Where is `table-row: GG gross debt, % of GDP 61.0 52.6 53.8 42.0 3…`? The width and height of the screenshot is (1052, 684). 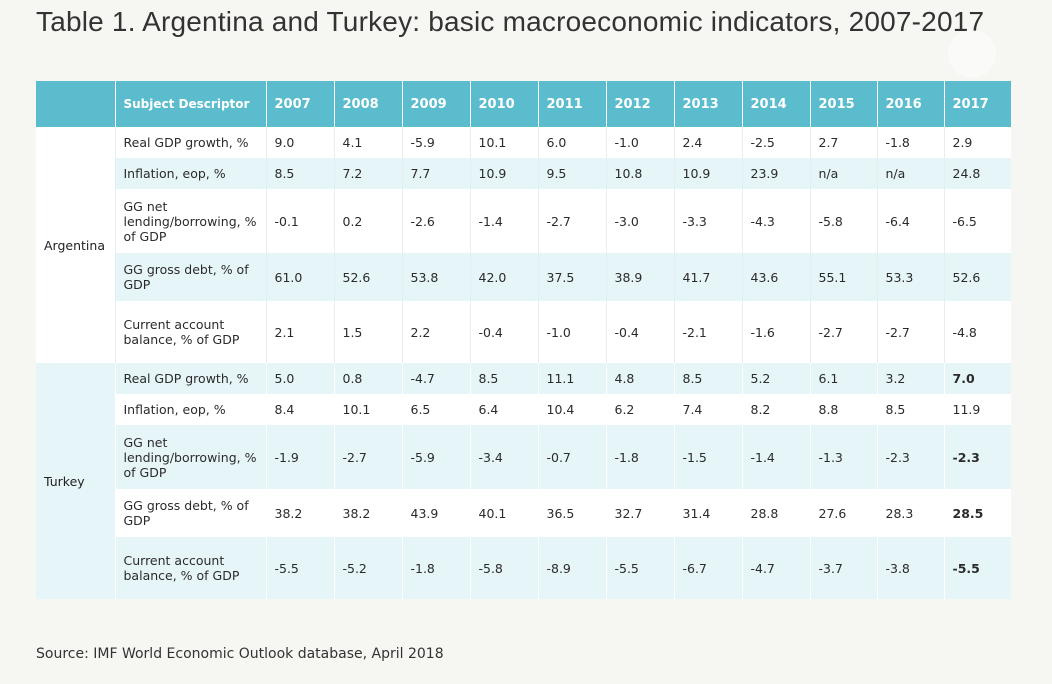
table-row: GG gross debt, % of GDP 61.0 52.6 53.8 42.0 3… is located at coordinates (523, 277).